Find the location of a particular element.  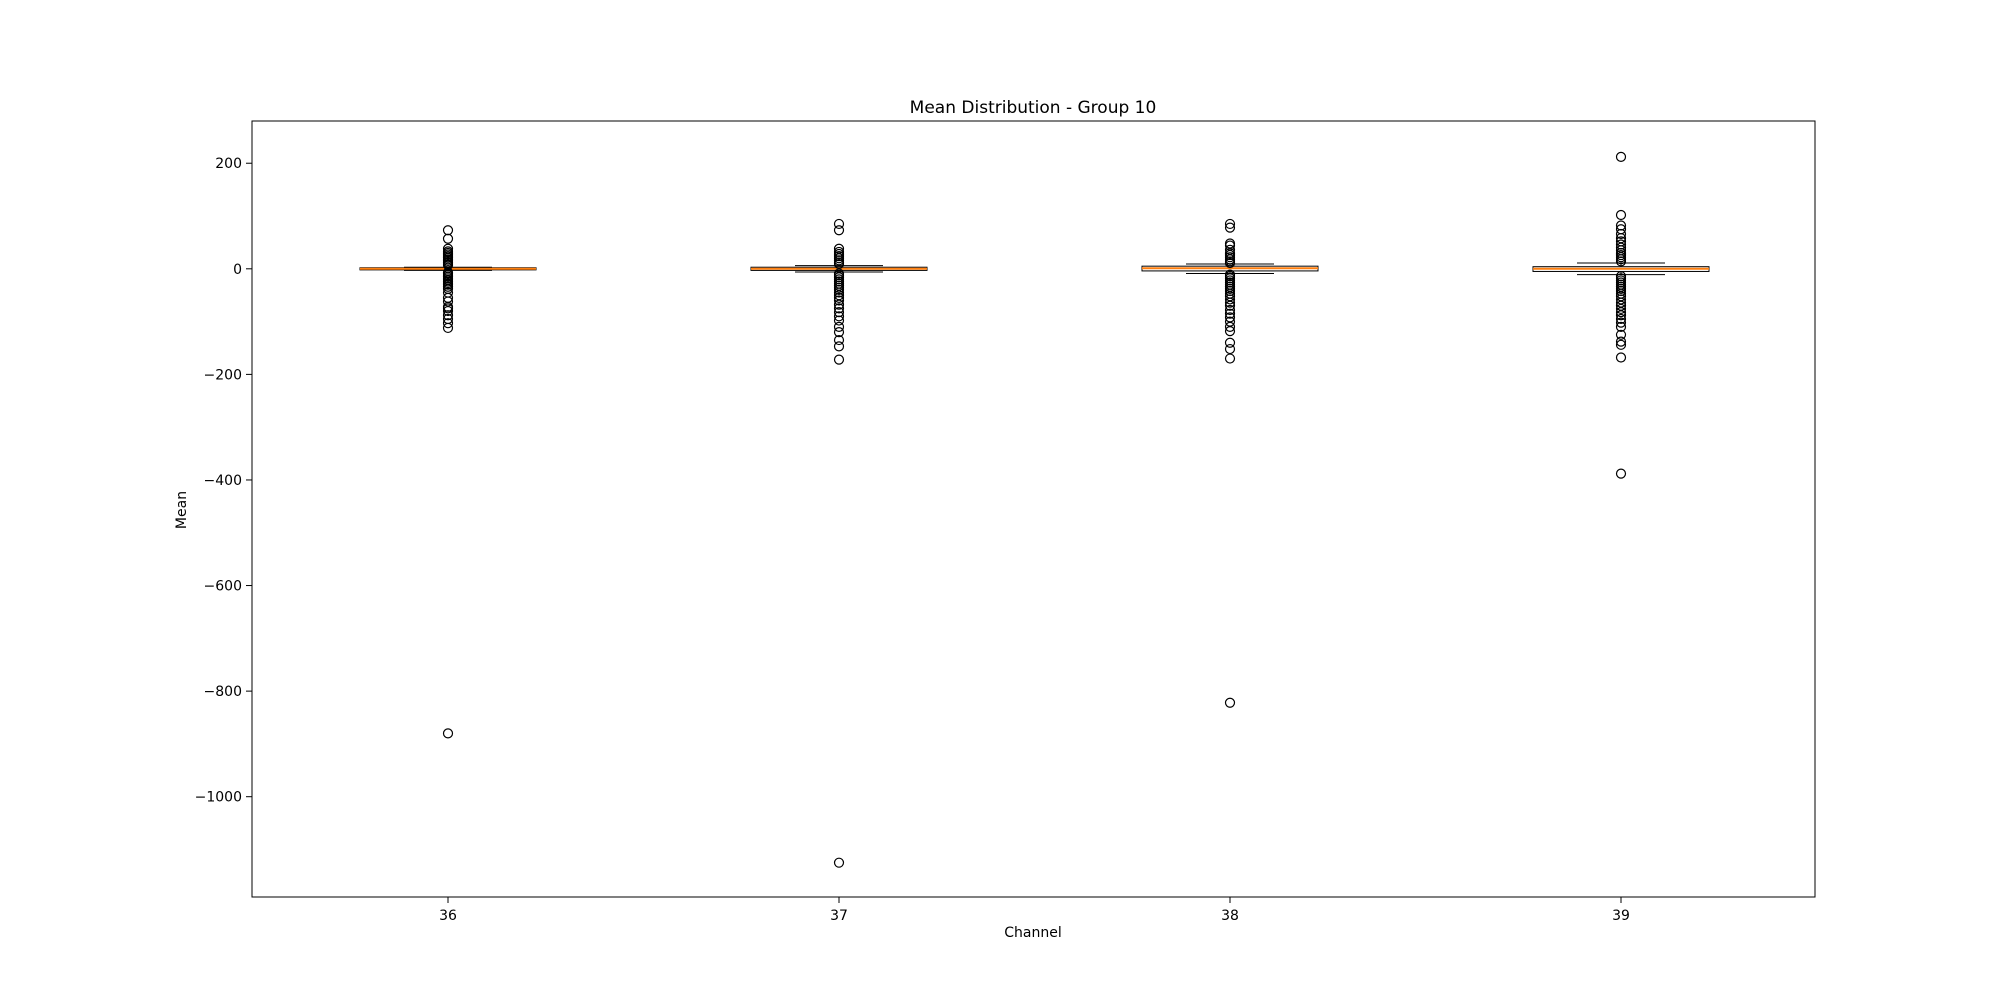

y-tick-label: −400 is located at coordinates (223, 481).